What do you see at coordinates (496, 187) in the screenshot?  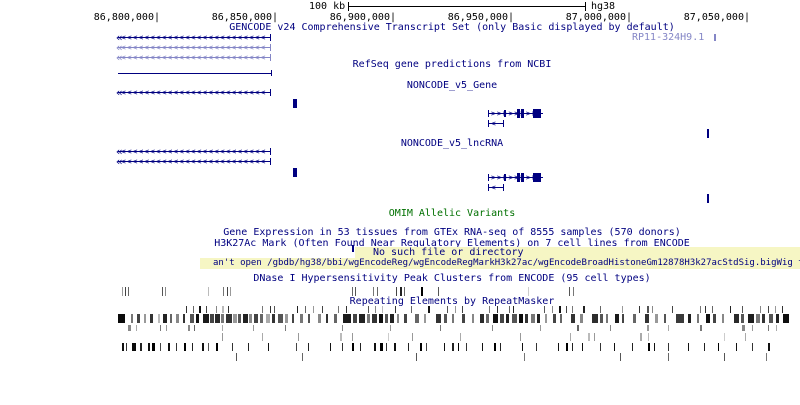 I see `noncode-lncrna-model: <` at bounding box center [496, 187].